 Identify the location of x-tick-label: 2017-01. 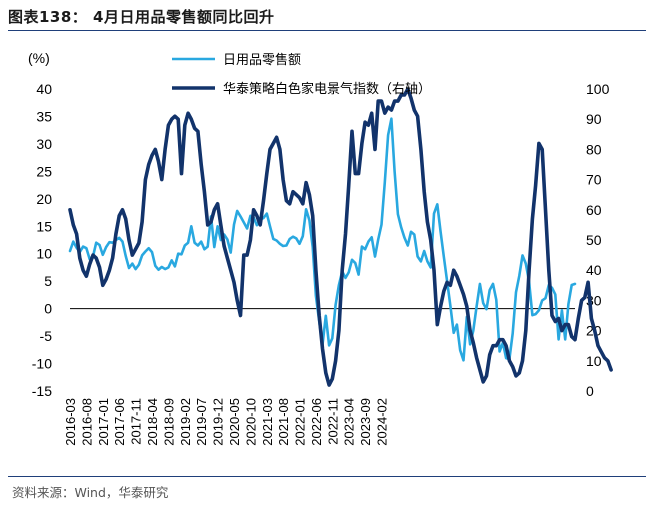
(103, 422).